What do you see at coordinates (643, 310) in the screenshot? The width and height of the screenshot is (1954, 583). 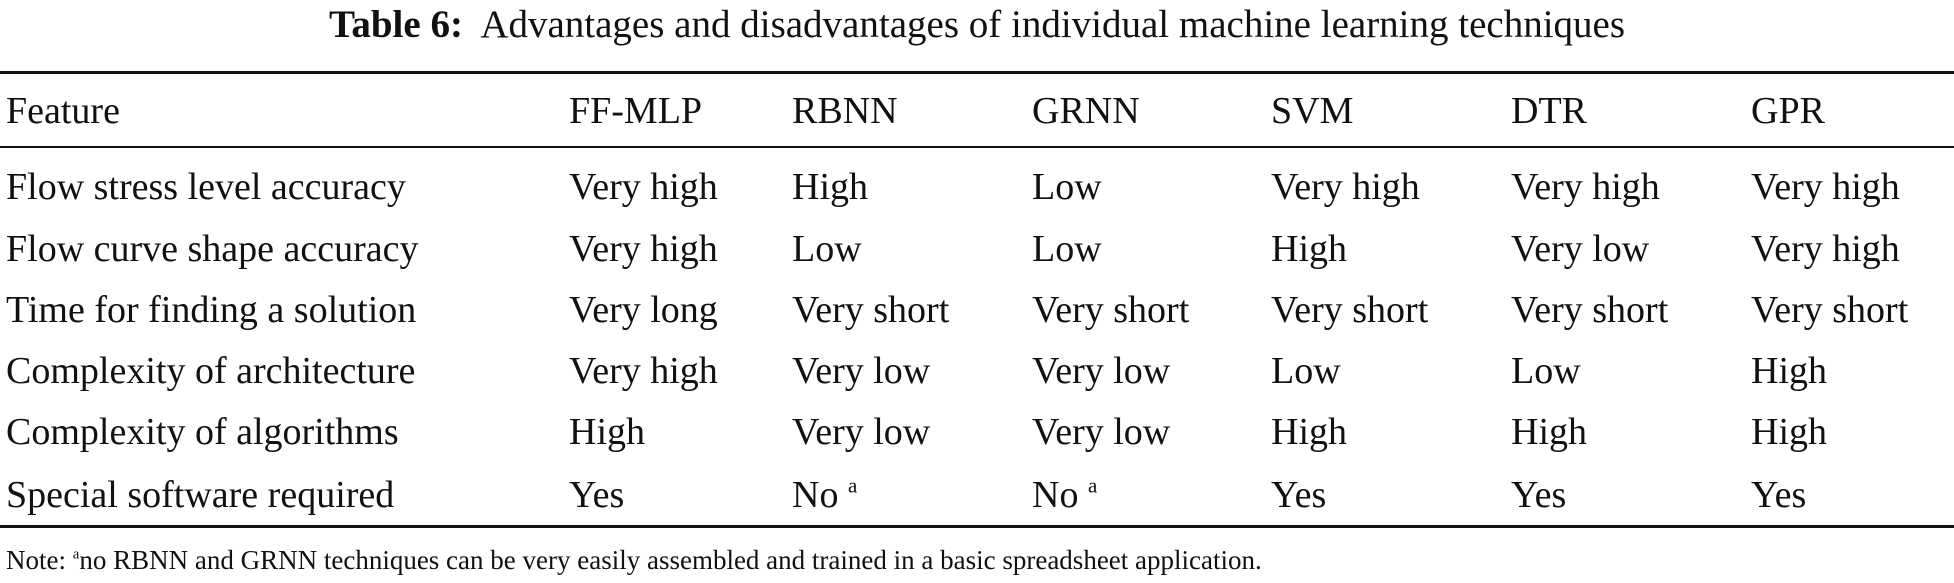 I see `table-cell: Very long` at bounding box center [643, 310].